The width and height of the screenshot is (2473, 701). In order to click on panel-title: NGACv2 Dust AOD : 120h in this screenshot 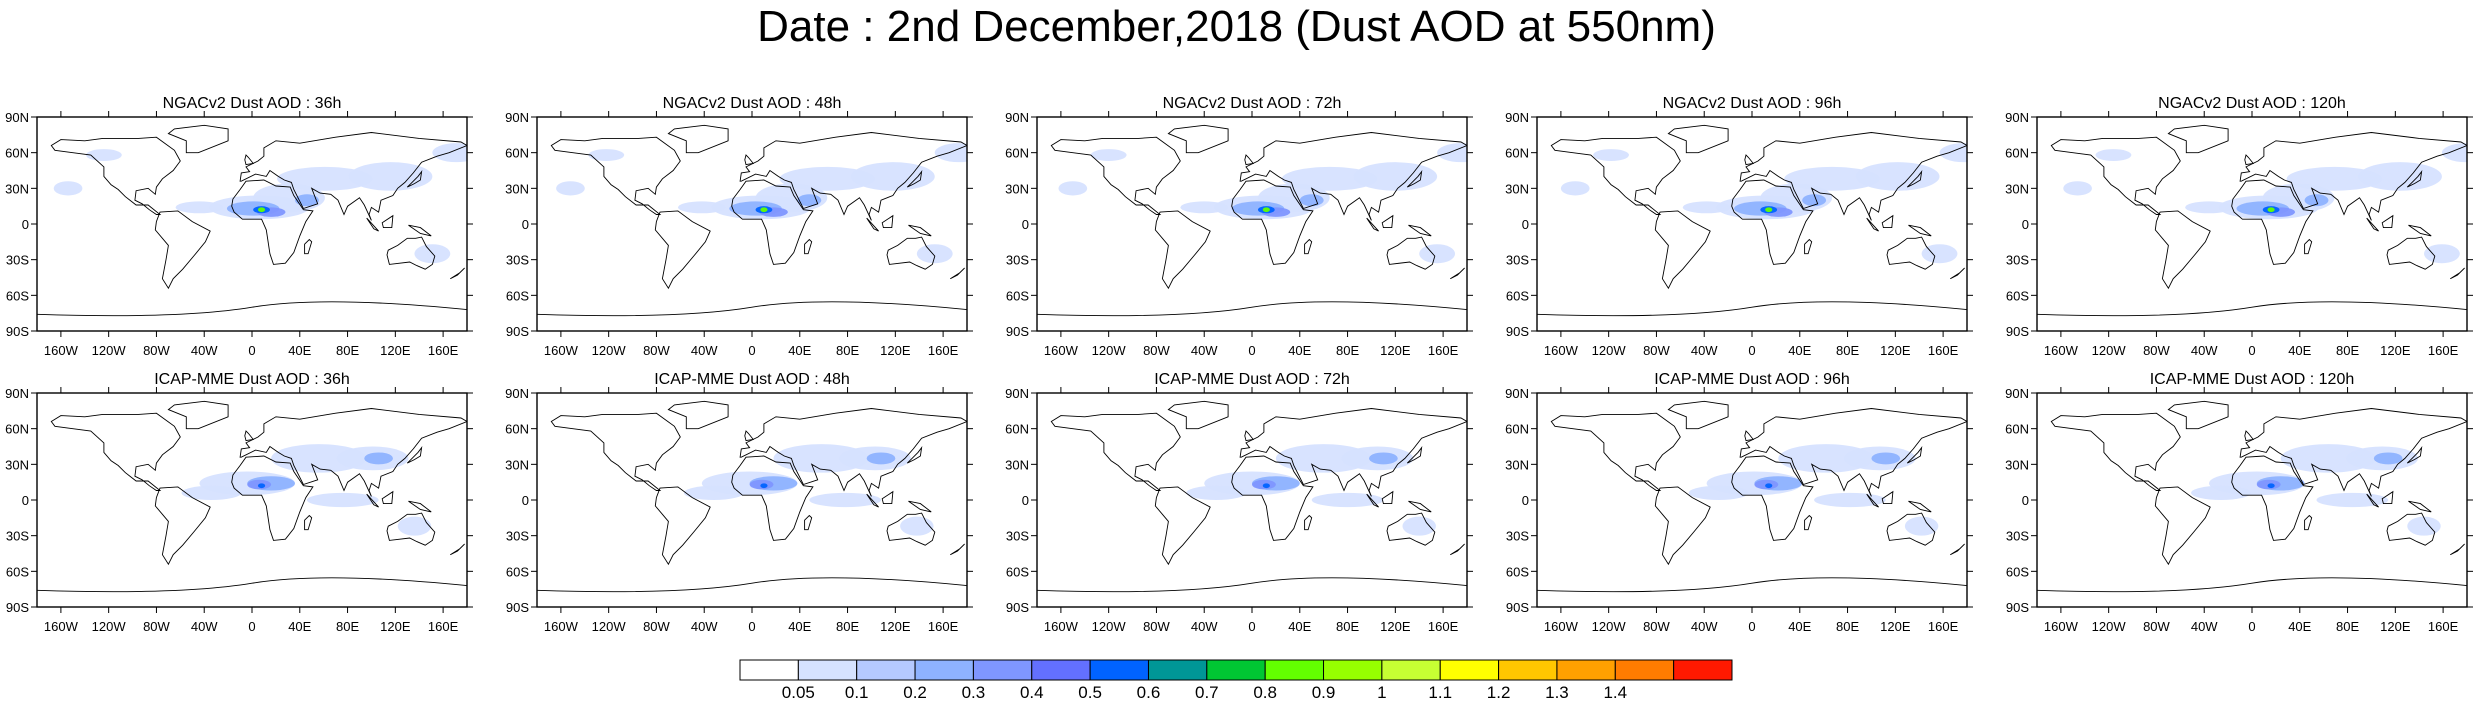, I will do `click(2252, 103)`.